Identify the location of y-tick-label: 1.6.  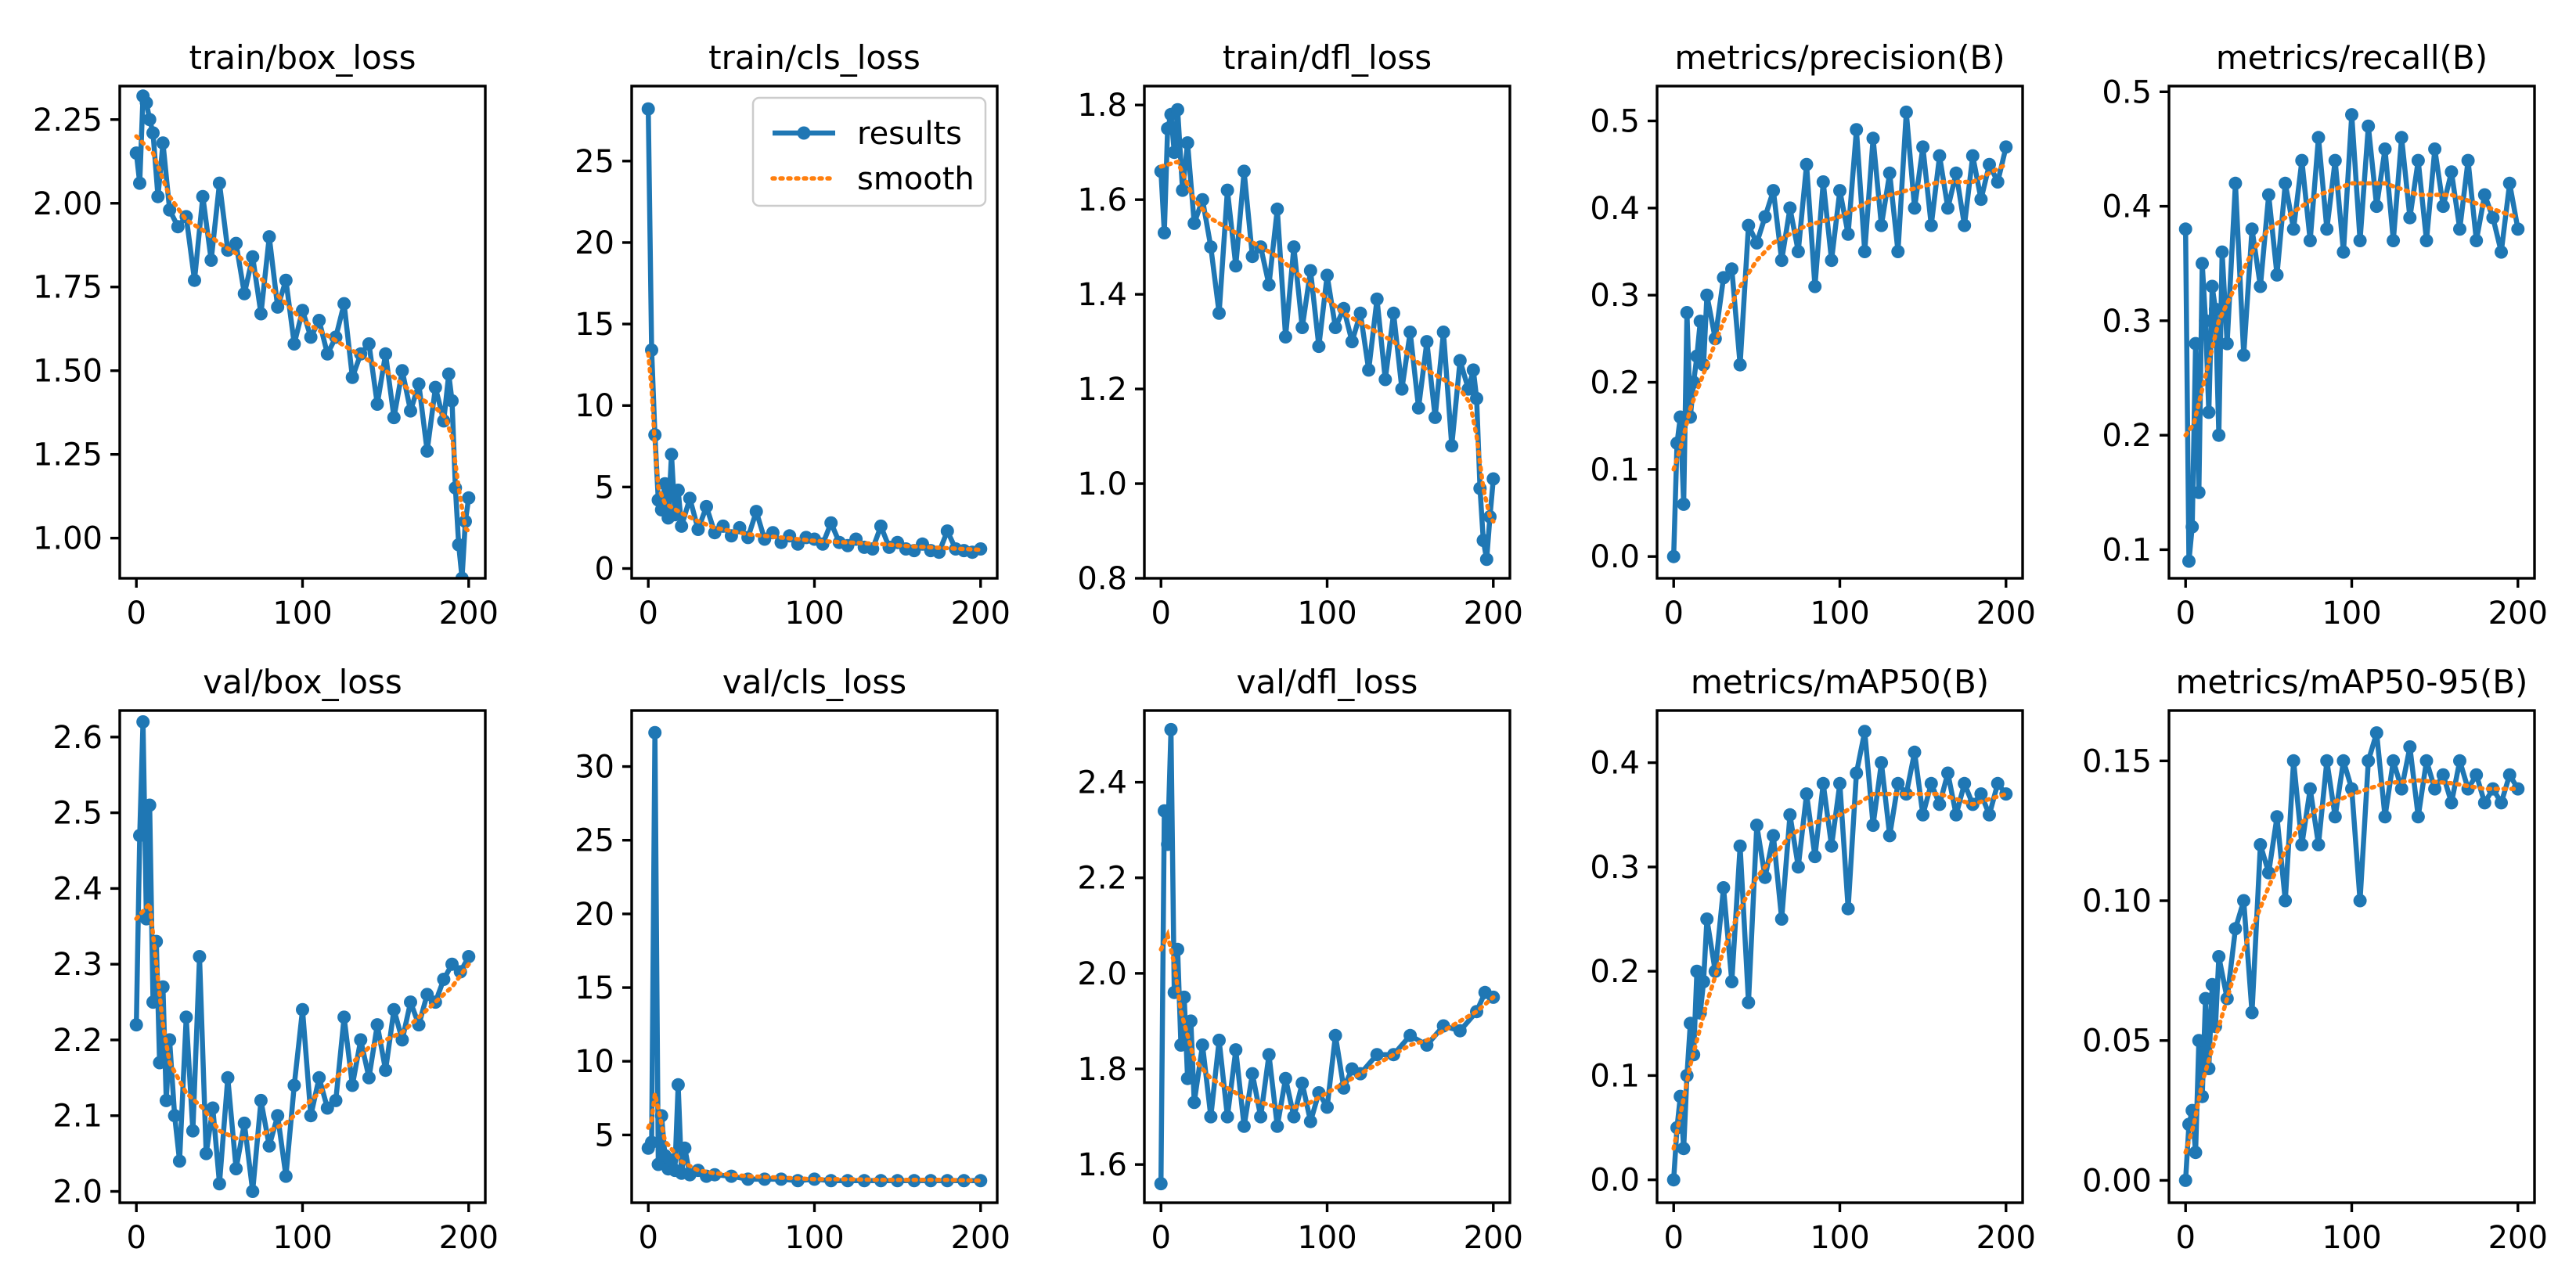
(1102, 200).